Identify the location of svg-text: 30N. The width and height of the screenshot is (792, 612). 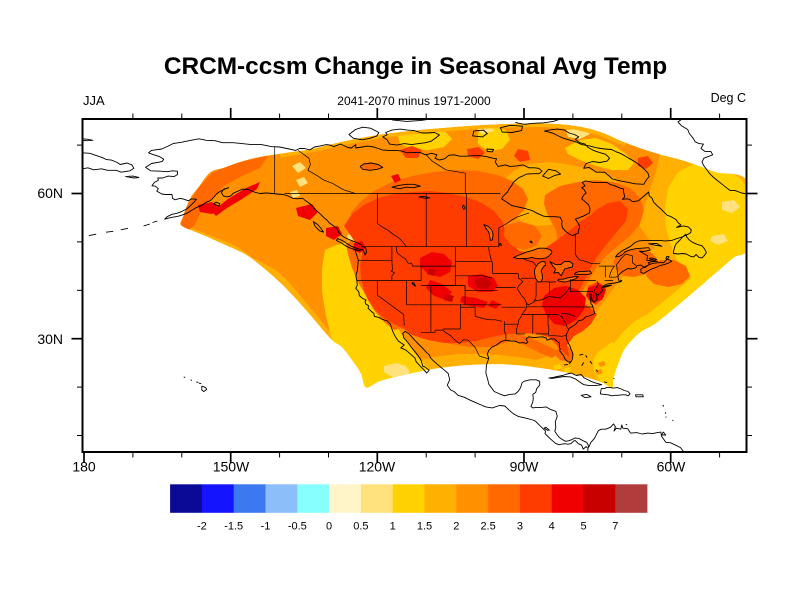
(50, 339).